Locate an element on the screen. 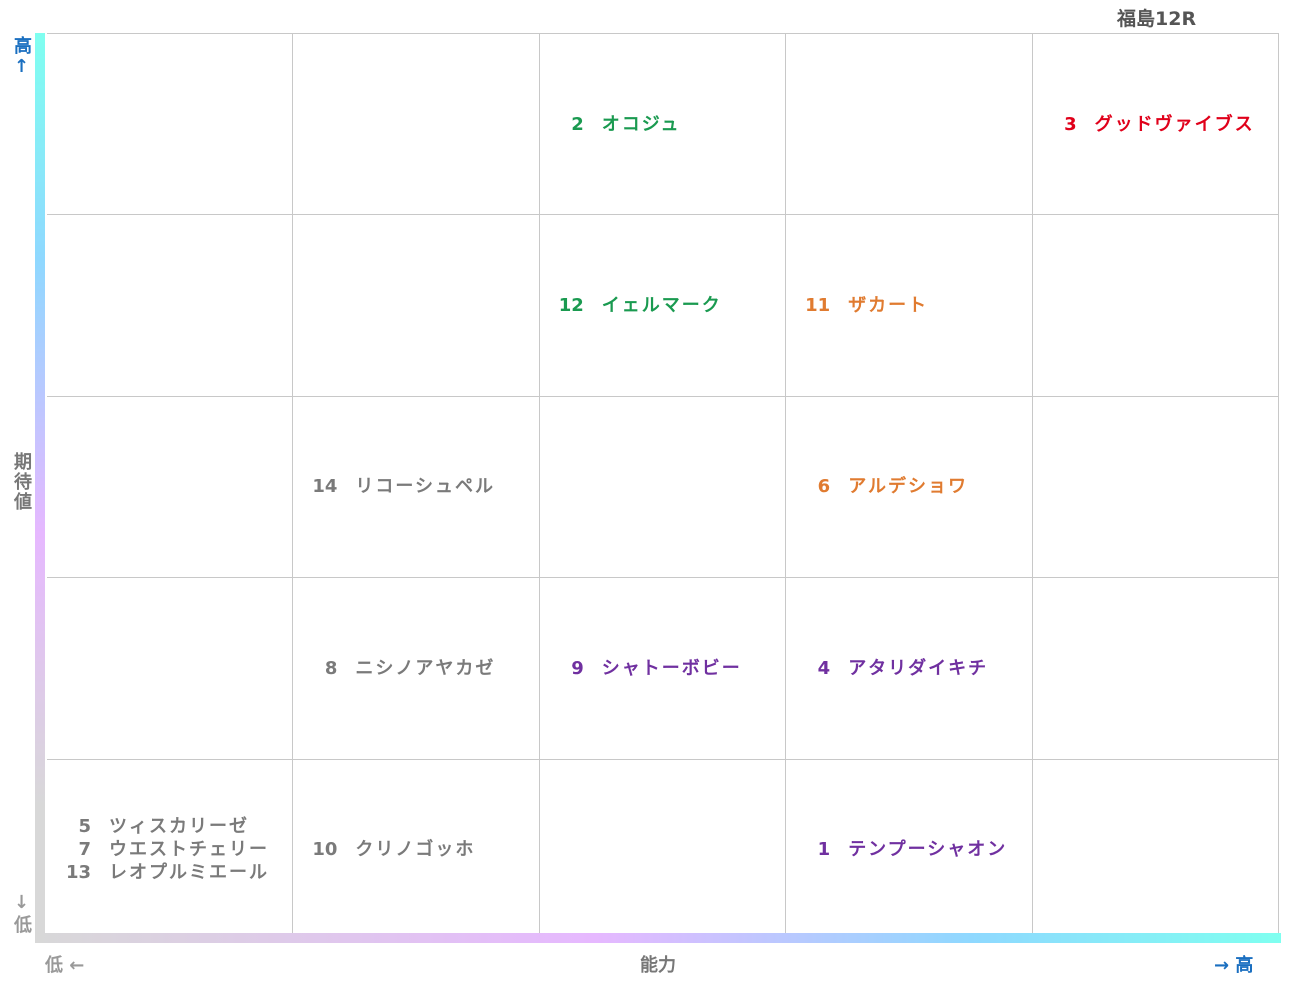 This screenshot has width=1291, height=983. horse-number: 10 is located at coordinates (325, 850).